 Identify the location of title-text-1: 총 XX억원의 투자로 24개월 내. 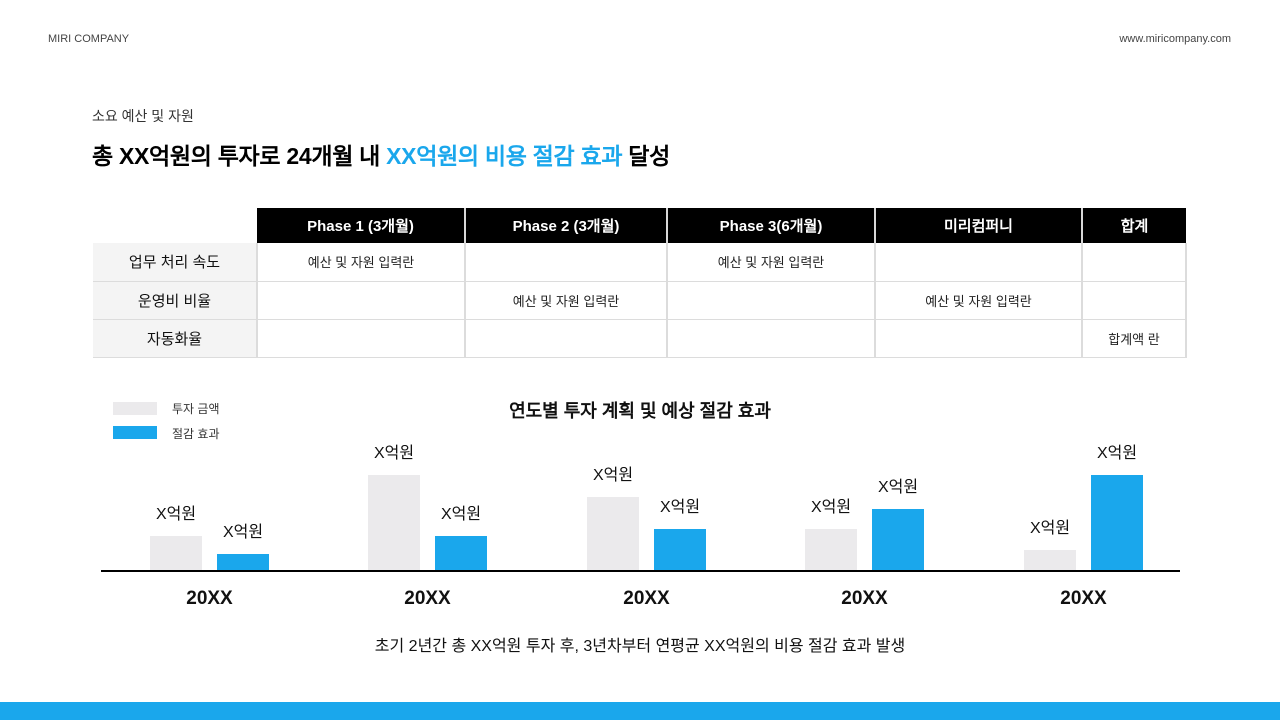
(239, 156).